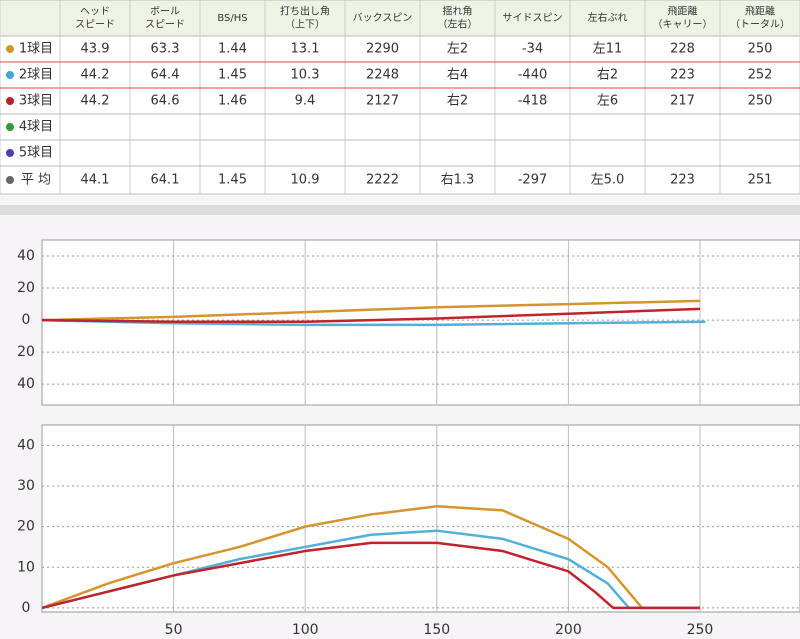 The width and height of the screenshot is (800, 639). What do you see at coordinates (533, 18) in the screenshot?
I see `header-label: サイドスピン` at bounding box center [533, 18].